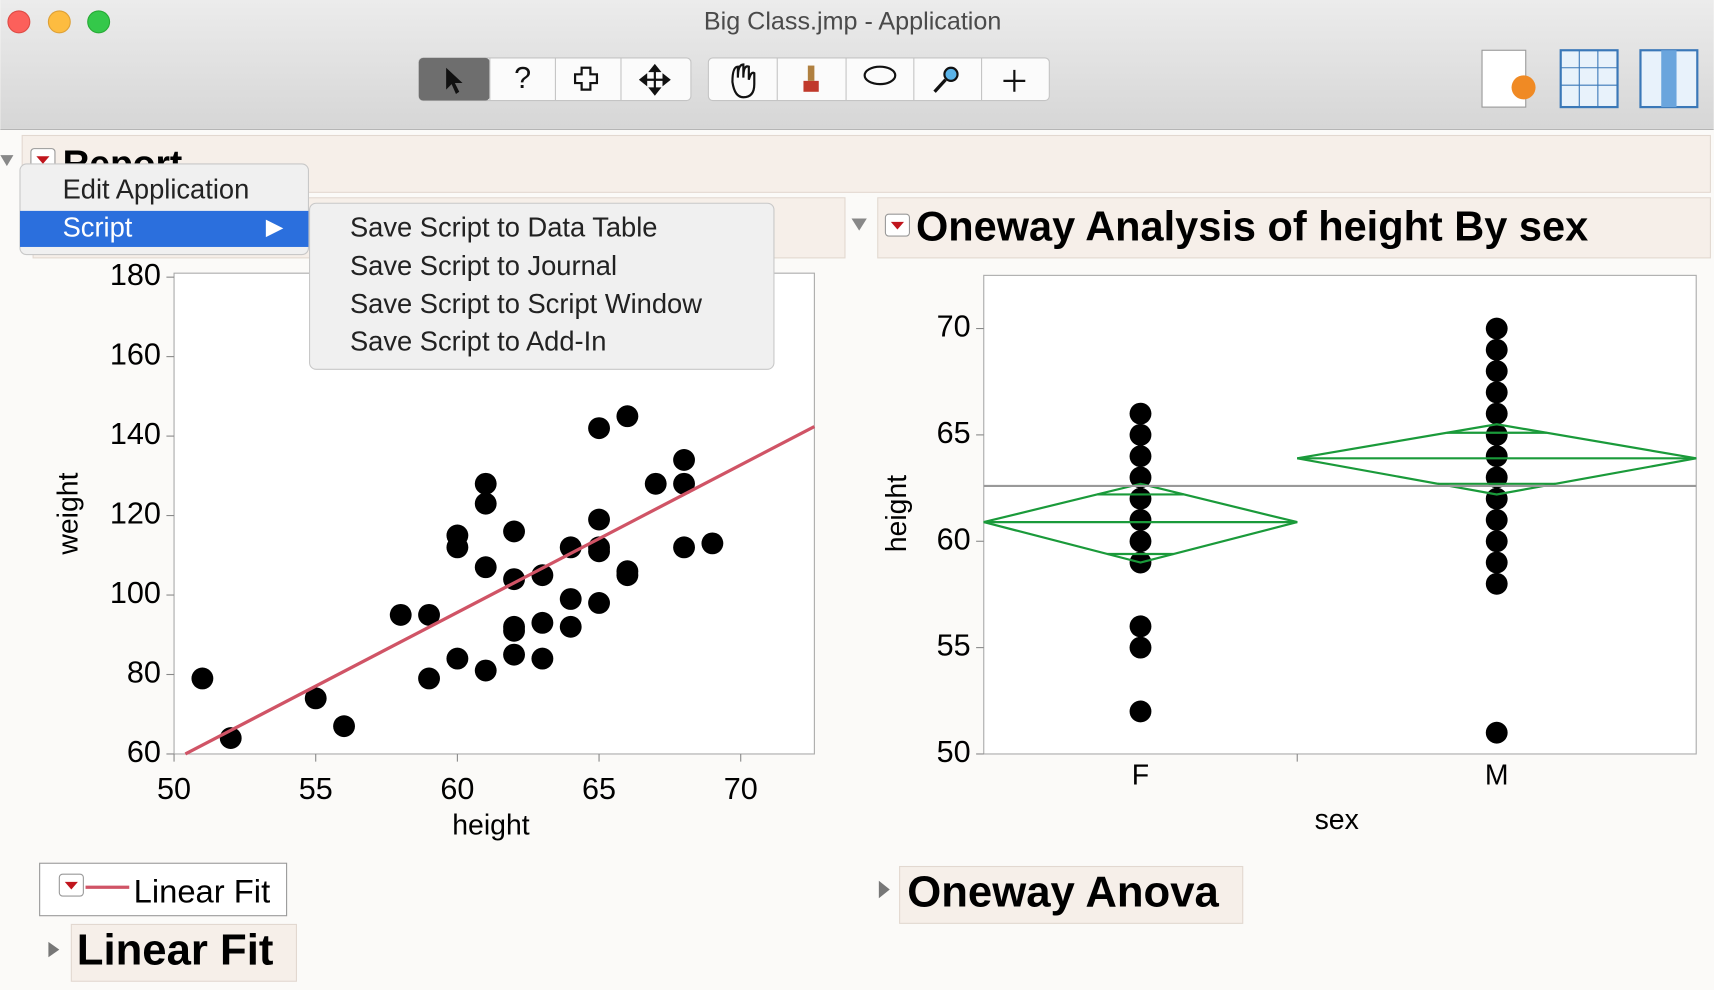 The image size is (1714, 990). Describe the element at coordinates (19, 22) in the screenshot. I see `close-button` at that location.